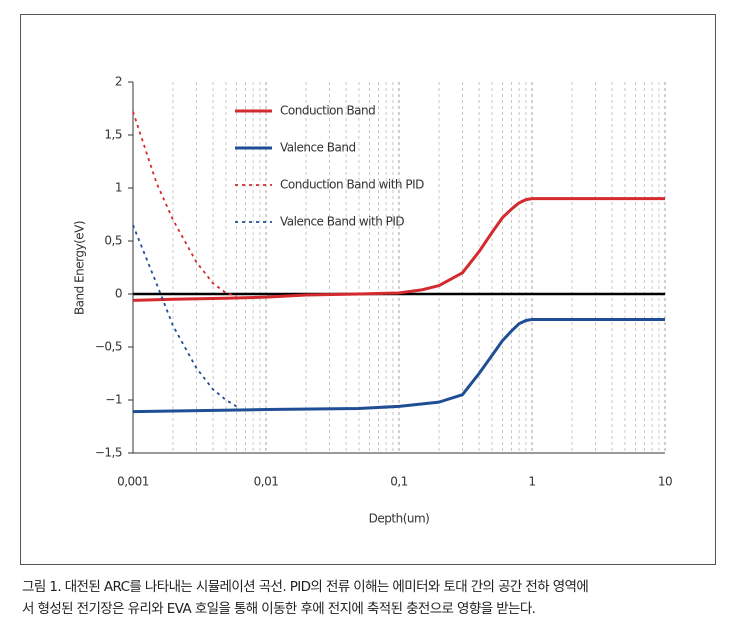 The width and height of the screenshot is (737, 643). What do you see at coordinates (342, 222) in the screenshot?
I see `legend-label: Valence Band with PID` at bounding box center [342, 222].